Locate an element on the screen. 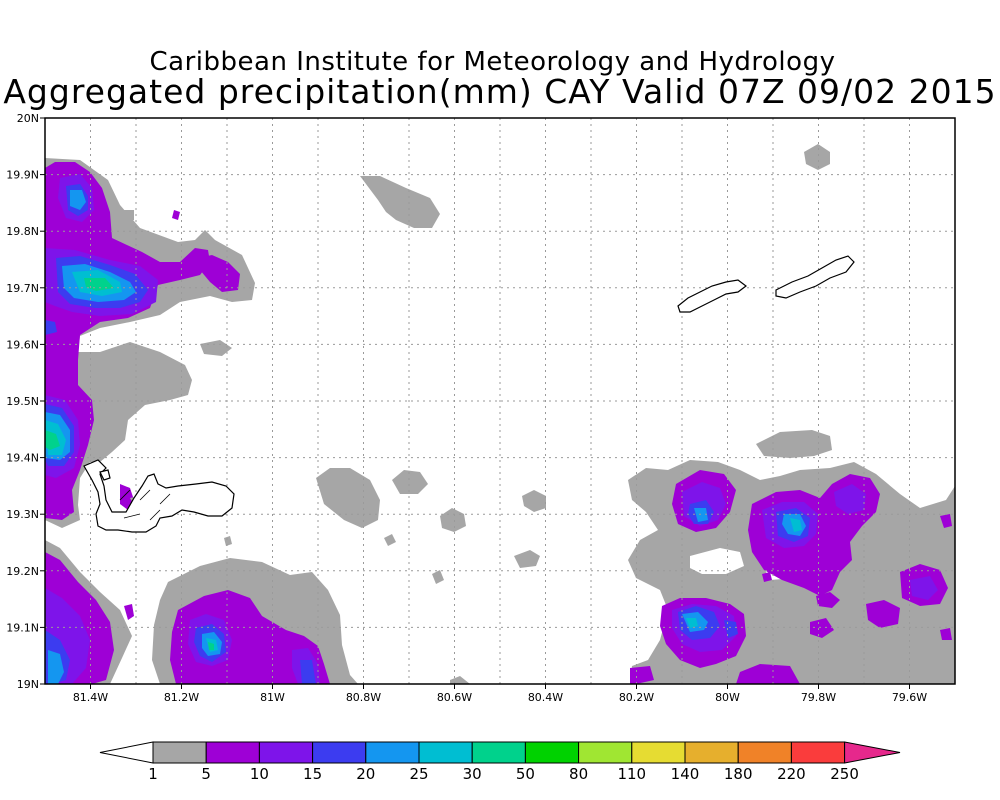  colorbar-label: 110 is located at coordinates (631, 774).